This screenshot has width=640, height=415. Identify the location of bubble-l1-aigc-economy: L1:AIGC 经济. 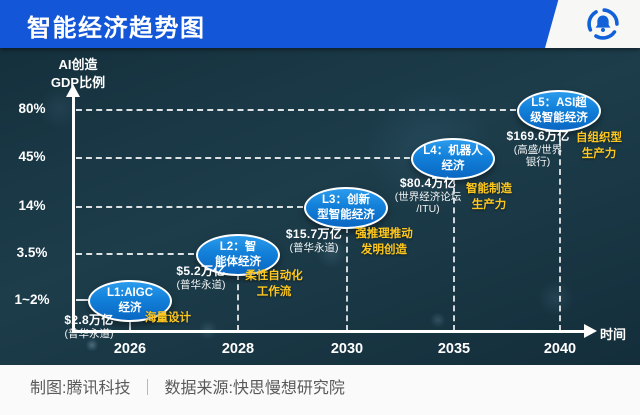
(130, 301).